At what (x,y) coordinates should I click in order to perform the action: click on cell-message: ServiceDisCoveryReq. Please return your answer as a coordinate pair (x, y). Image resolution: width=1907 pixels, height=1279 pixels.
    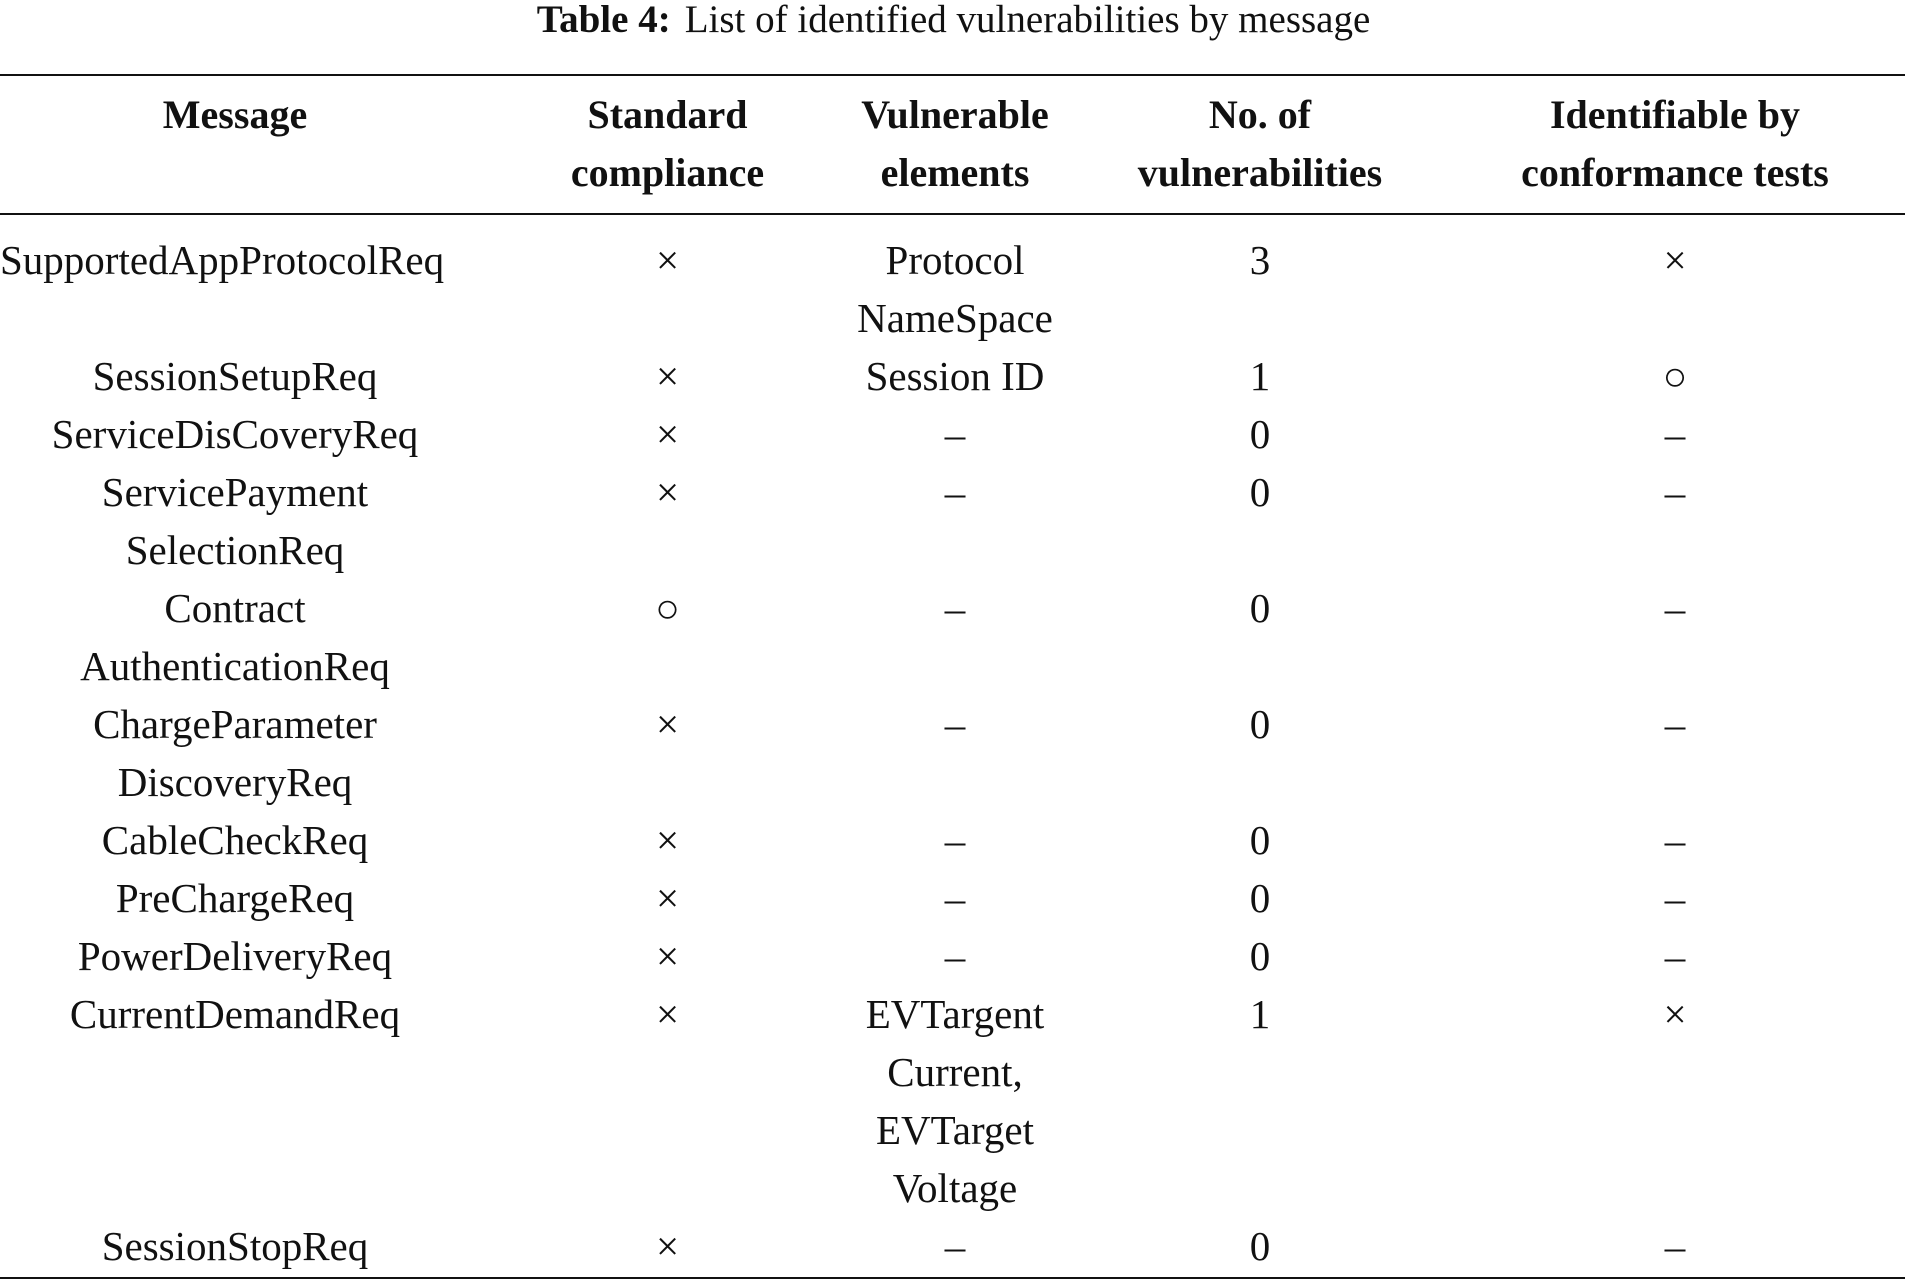
    Looking at the image, I should click on (235, 434).